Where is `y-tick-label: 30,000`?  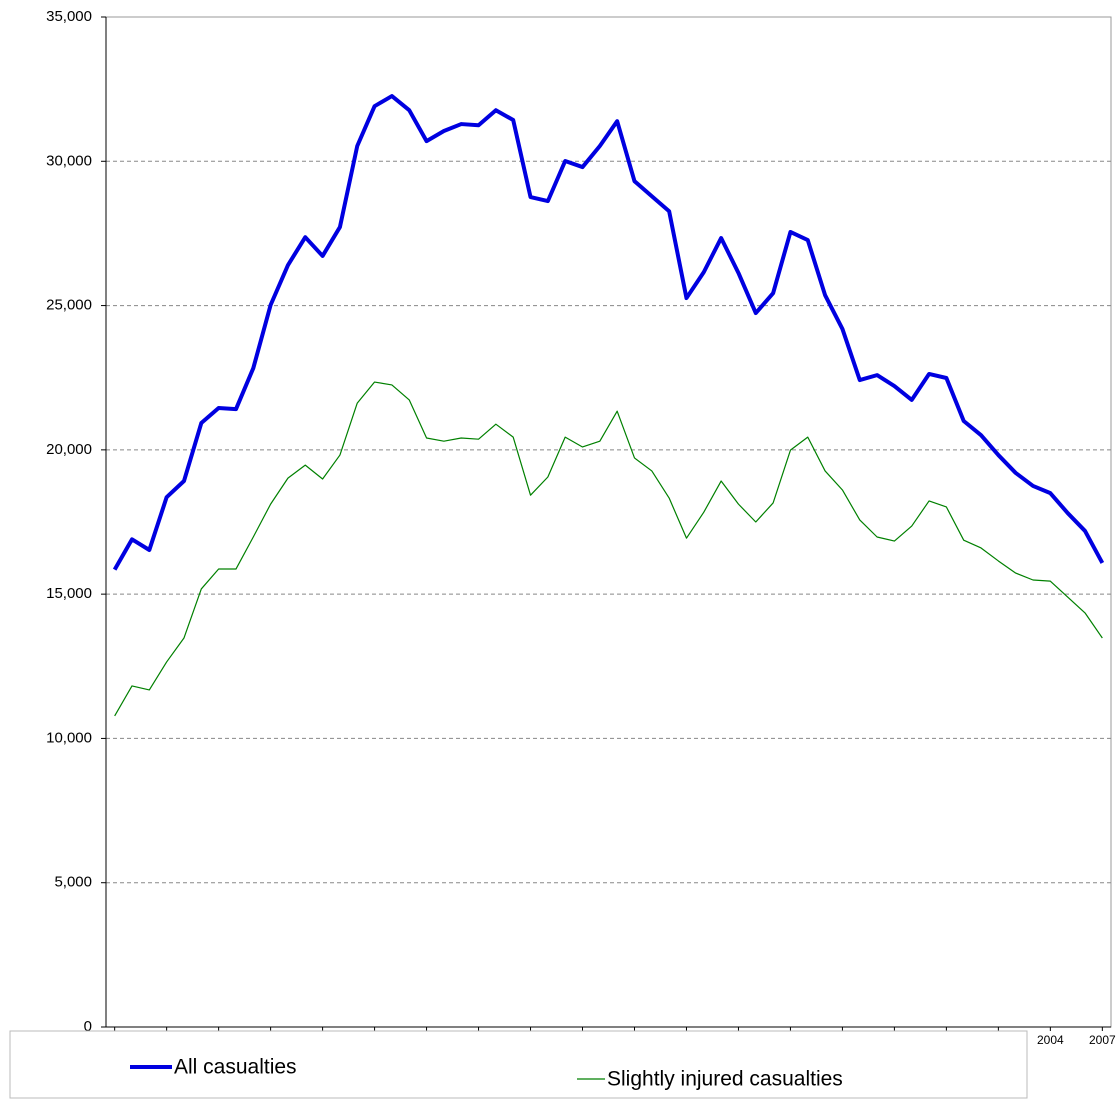
y-tick-label: 30,000 is located at coordinates (69, 160).